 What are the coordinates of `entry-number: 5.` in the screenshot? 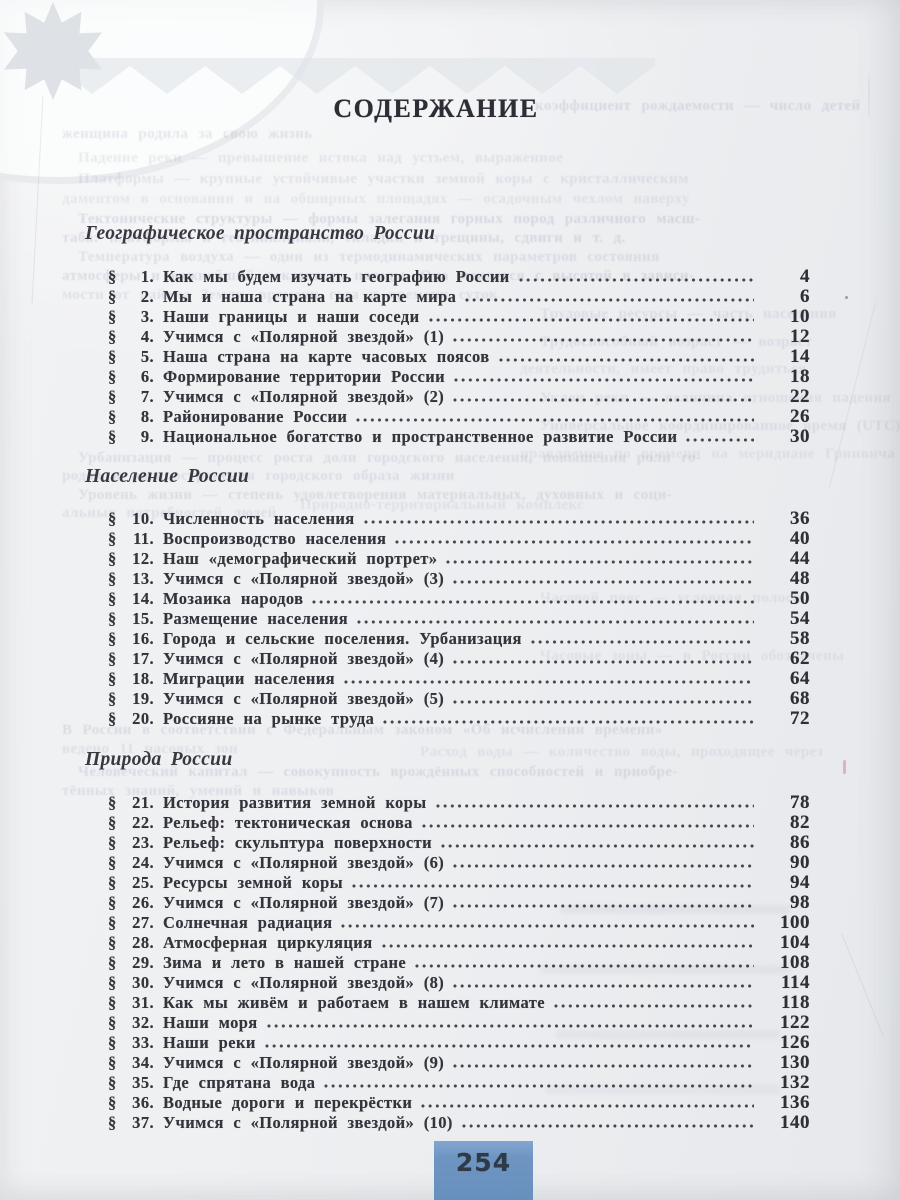 It's located at (147, 356).